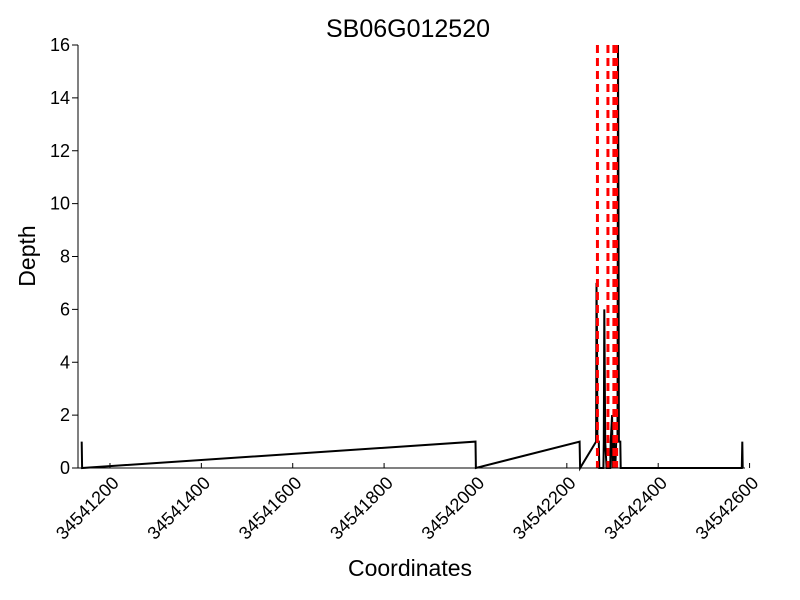 The height and width of the screenshot is (600, 800). I want to click on chart-title: SB06G012520, so click(408, 29).